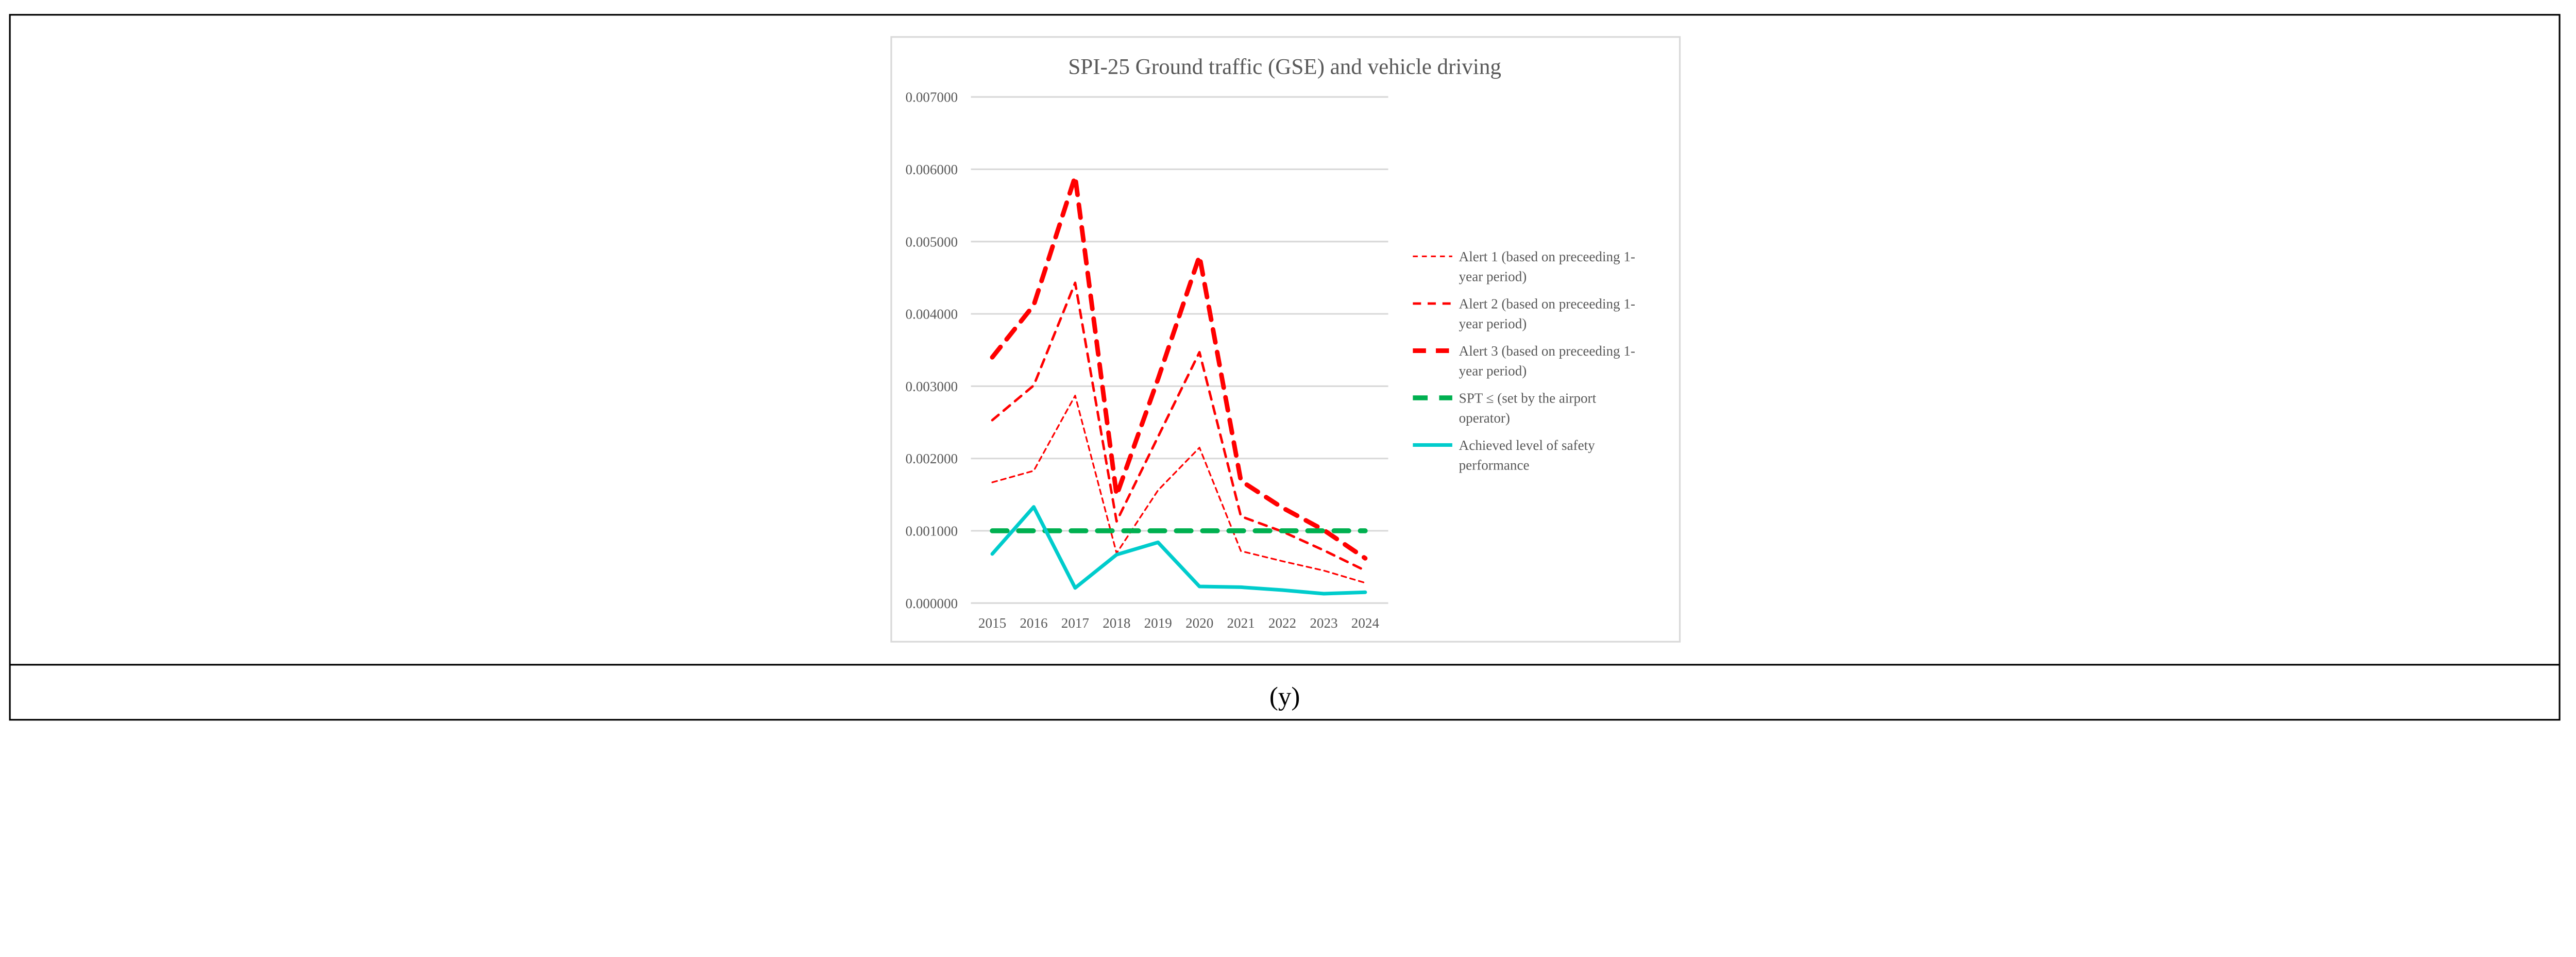  What do you see at coordinates (1323, 623) in the screenshot?
I see `x-tick-label: 2023` at bounding box center [1323, 623].